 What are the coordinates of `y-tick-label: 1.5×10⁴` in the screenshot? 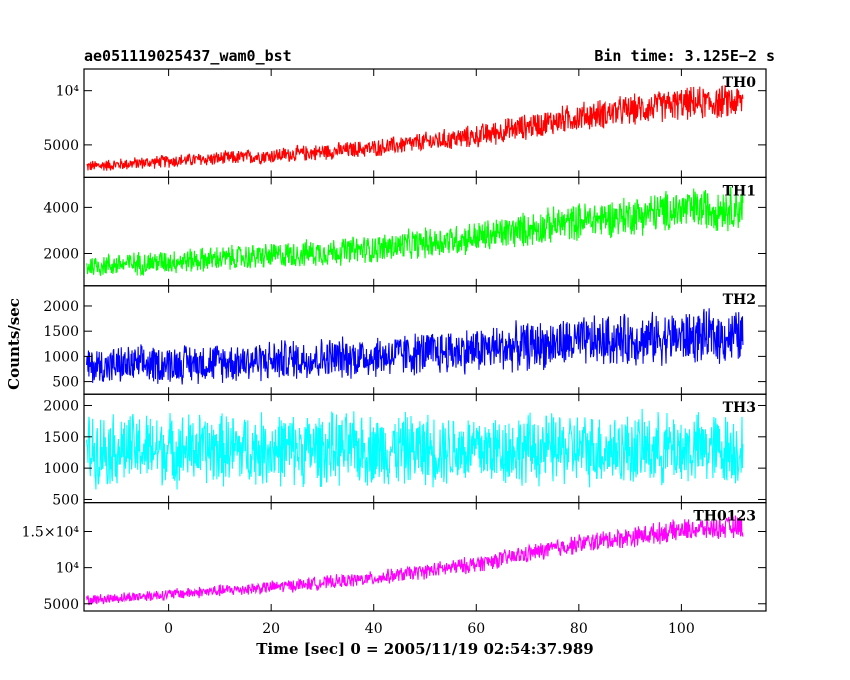 It's located at (51, 533).